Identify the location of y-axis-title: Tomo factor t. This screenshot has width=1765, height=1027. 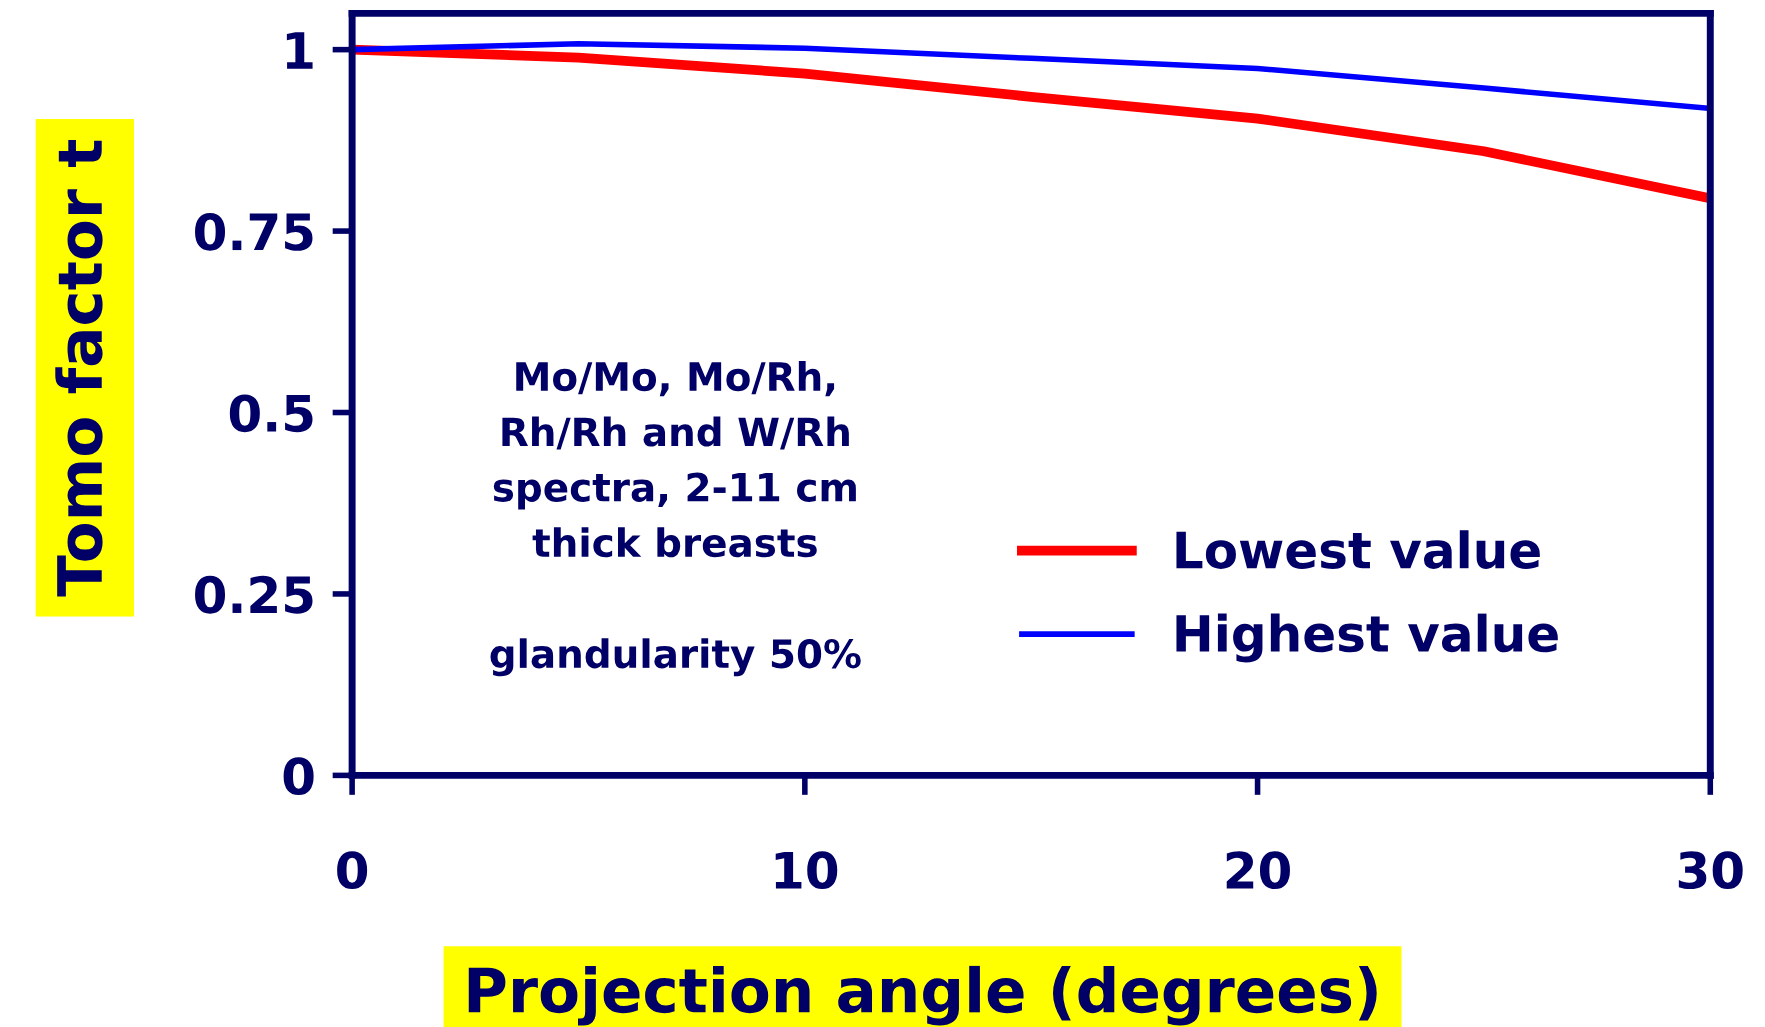
(79, 368).